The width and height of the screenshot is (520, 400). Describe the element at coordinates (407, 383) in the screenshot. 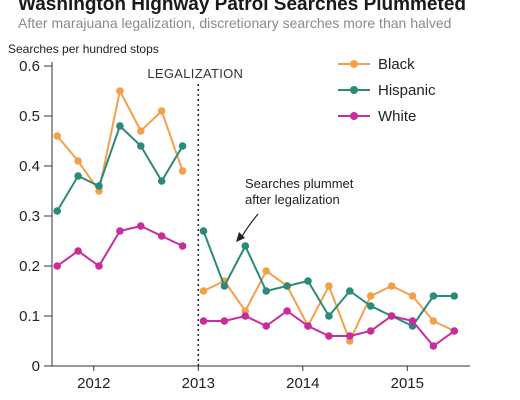

I see `x-tick-label: 2015` at that location.